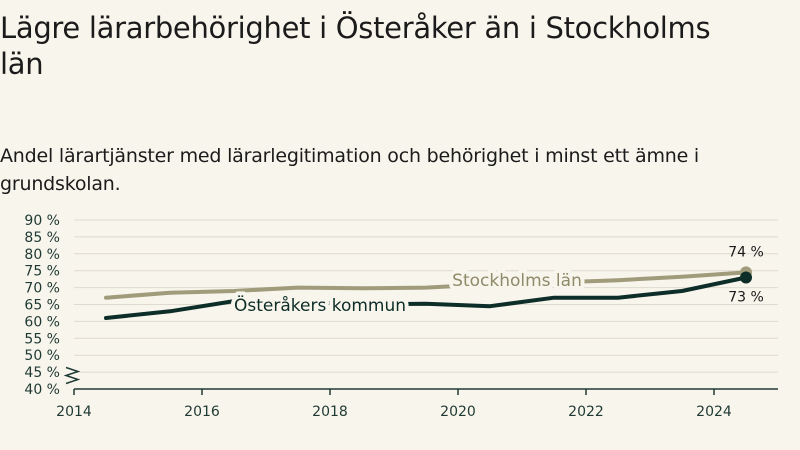 The image size is (800, 450). Describe the element at coordinates (458, 412) in the screenshot. I see `x-tick-label: 2020` at that location.